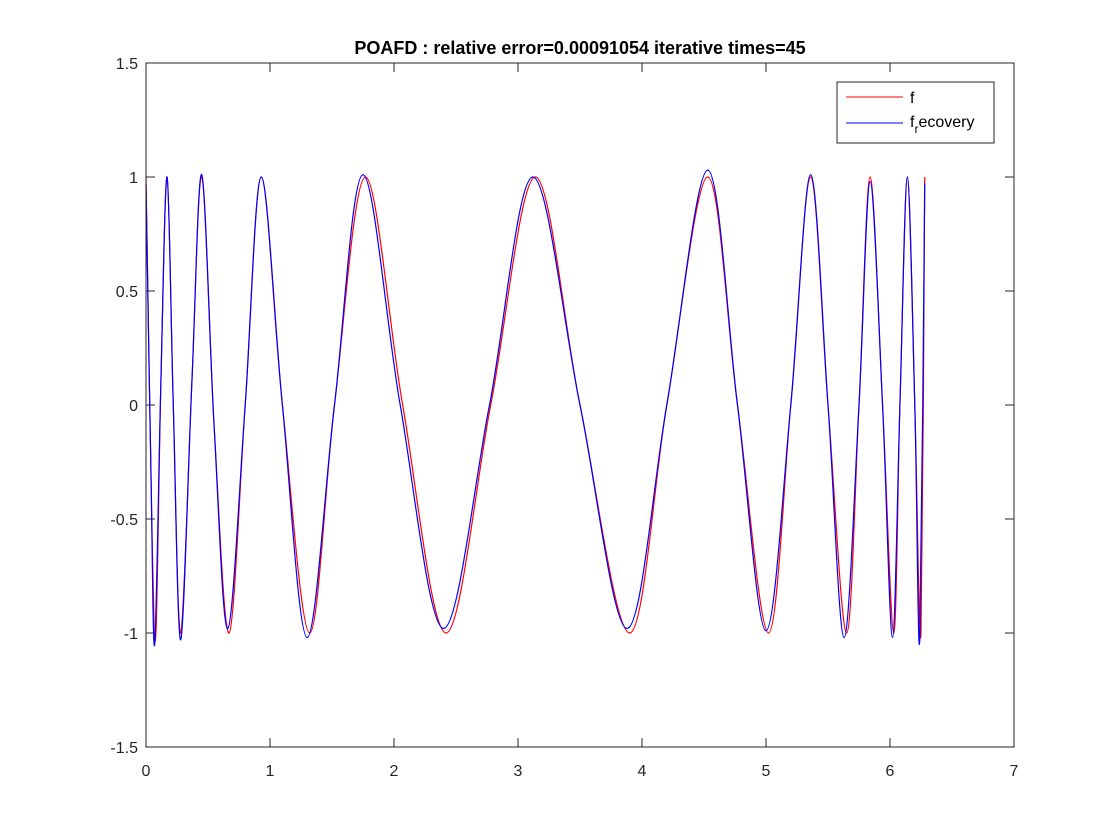 Image resolution: width=1120 pixels, height=840 pixels. What do you see at coordinates (912, 98) in the screenshot?
I see `legend-label-f: f` at bounding box center [912, 98].